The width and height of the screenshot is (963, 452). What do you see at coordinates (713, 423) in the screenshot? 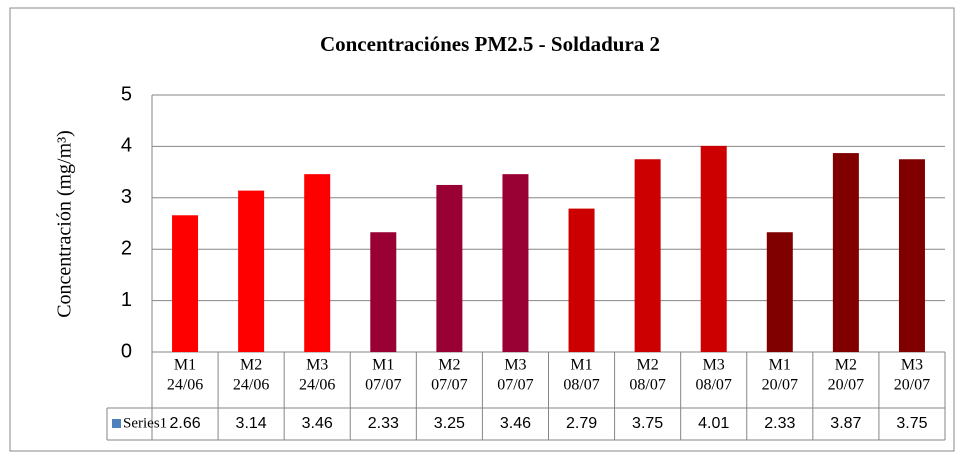
I see `table-value: 4.01` at bounding box center [713, 423].